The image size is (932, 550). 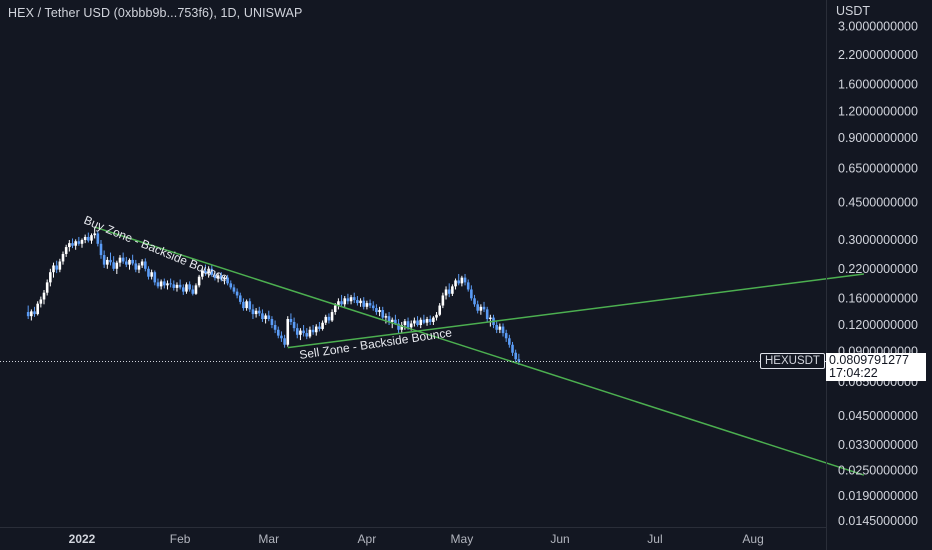 What do you see at coordinates (156, 249) in the screenshot?
I see `buy-zone-annotation: Buy Zone - Backside Bounce` at bounding box center [156, 249].